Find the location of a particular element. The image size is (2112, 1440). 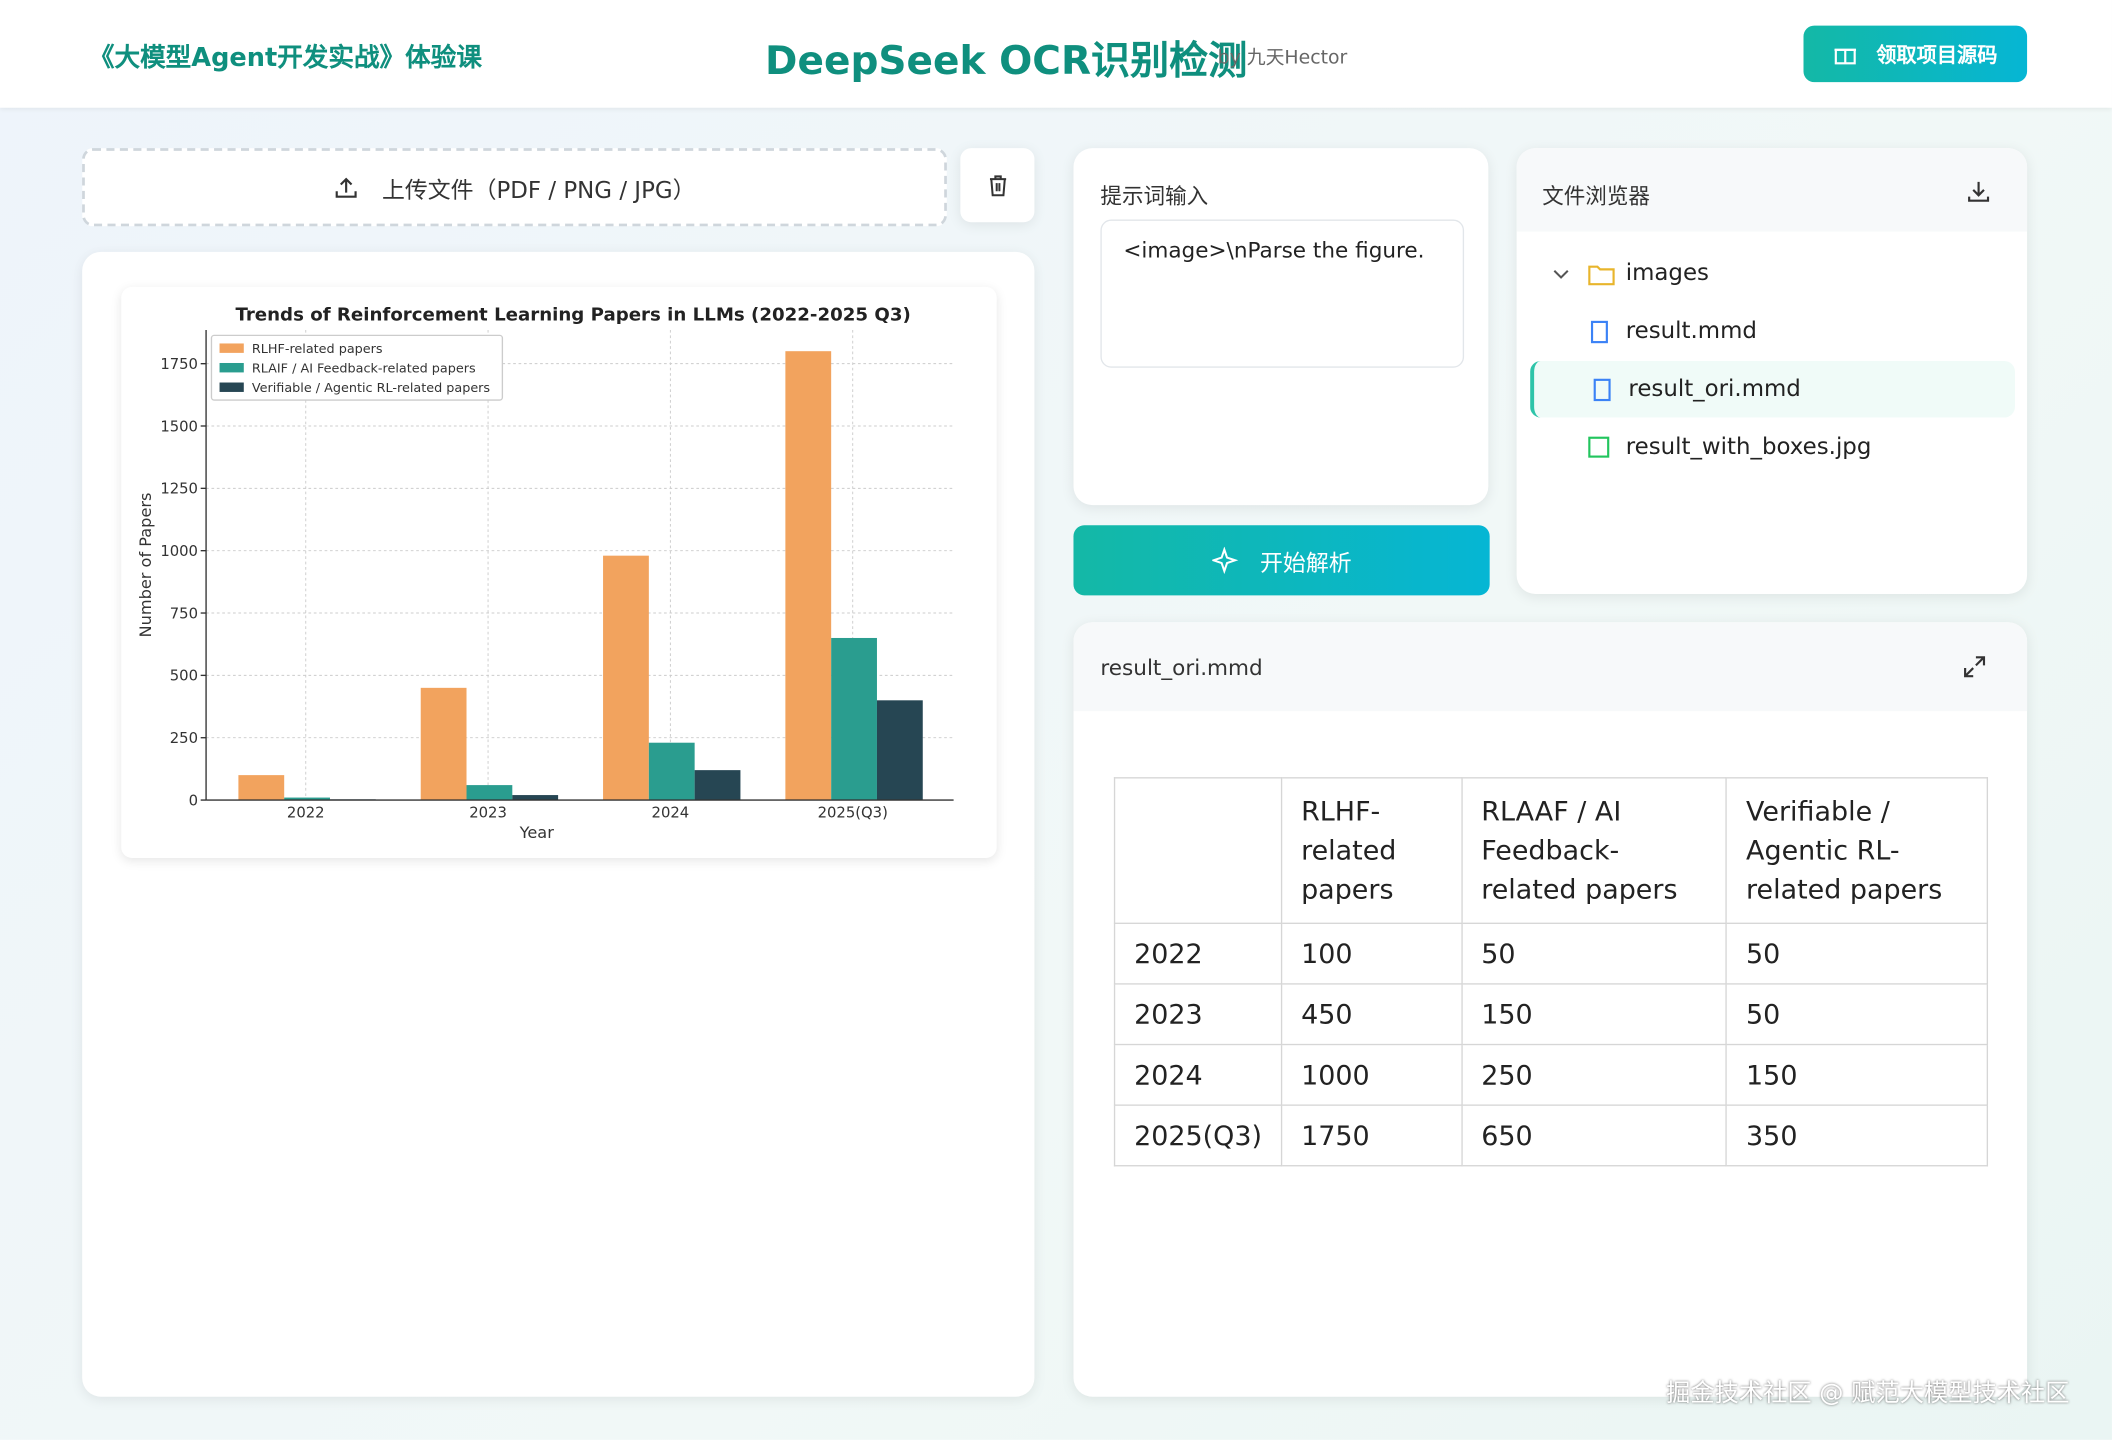

selected-row is located at coordinates (1772, 389).